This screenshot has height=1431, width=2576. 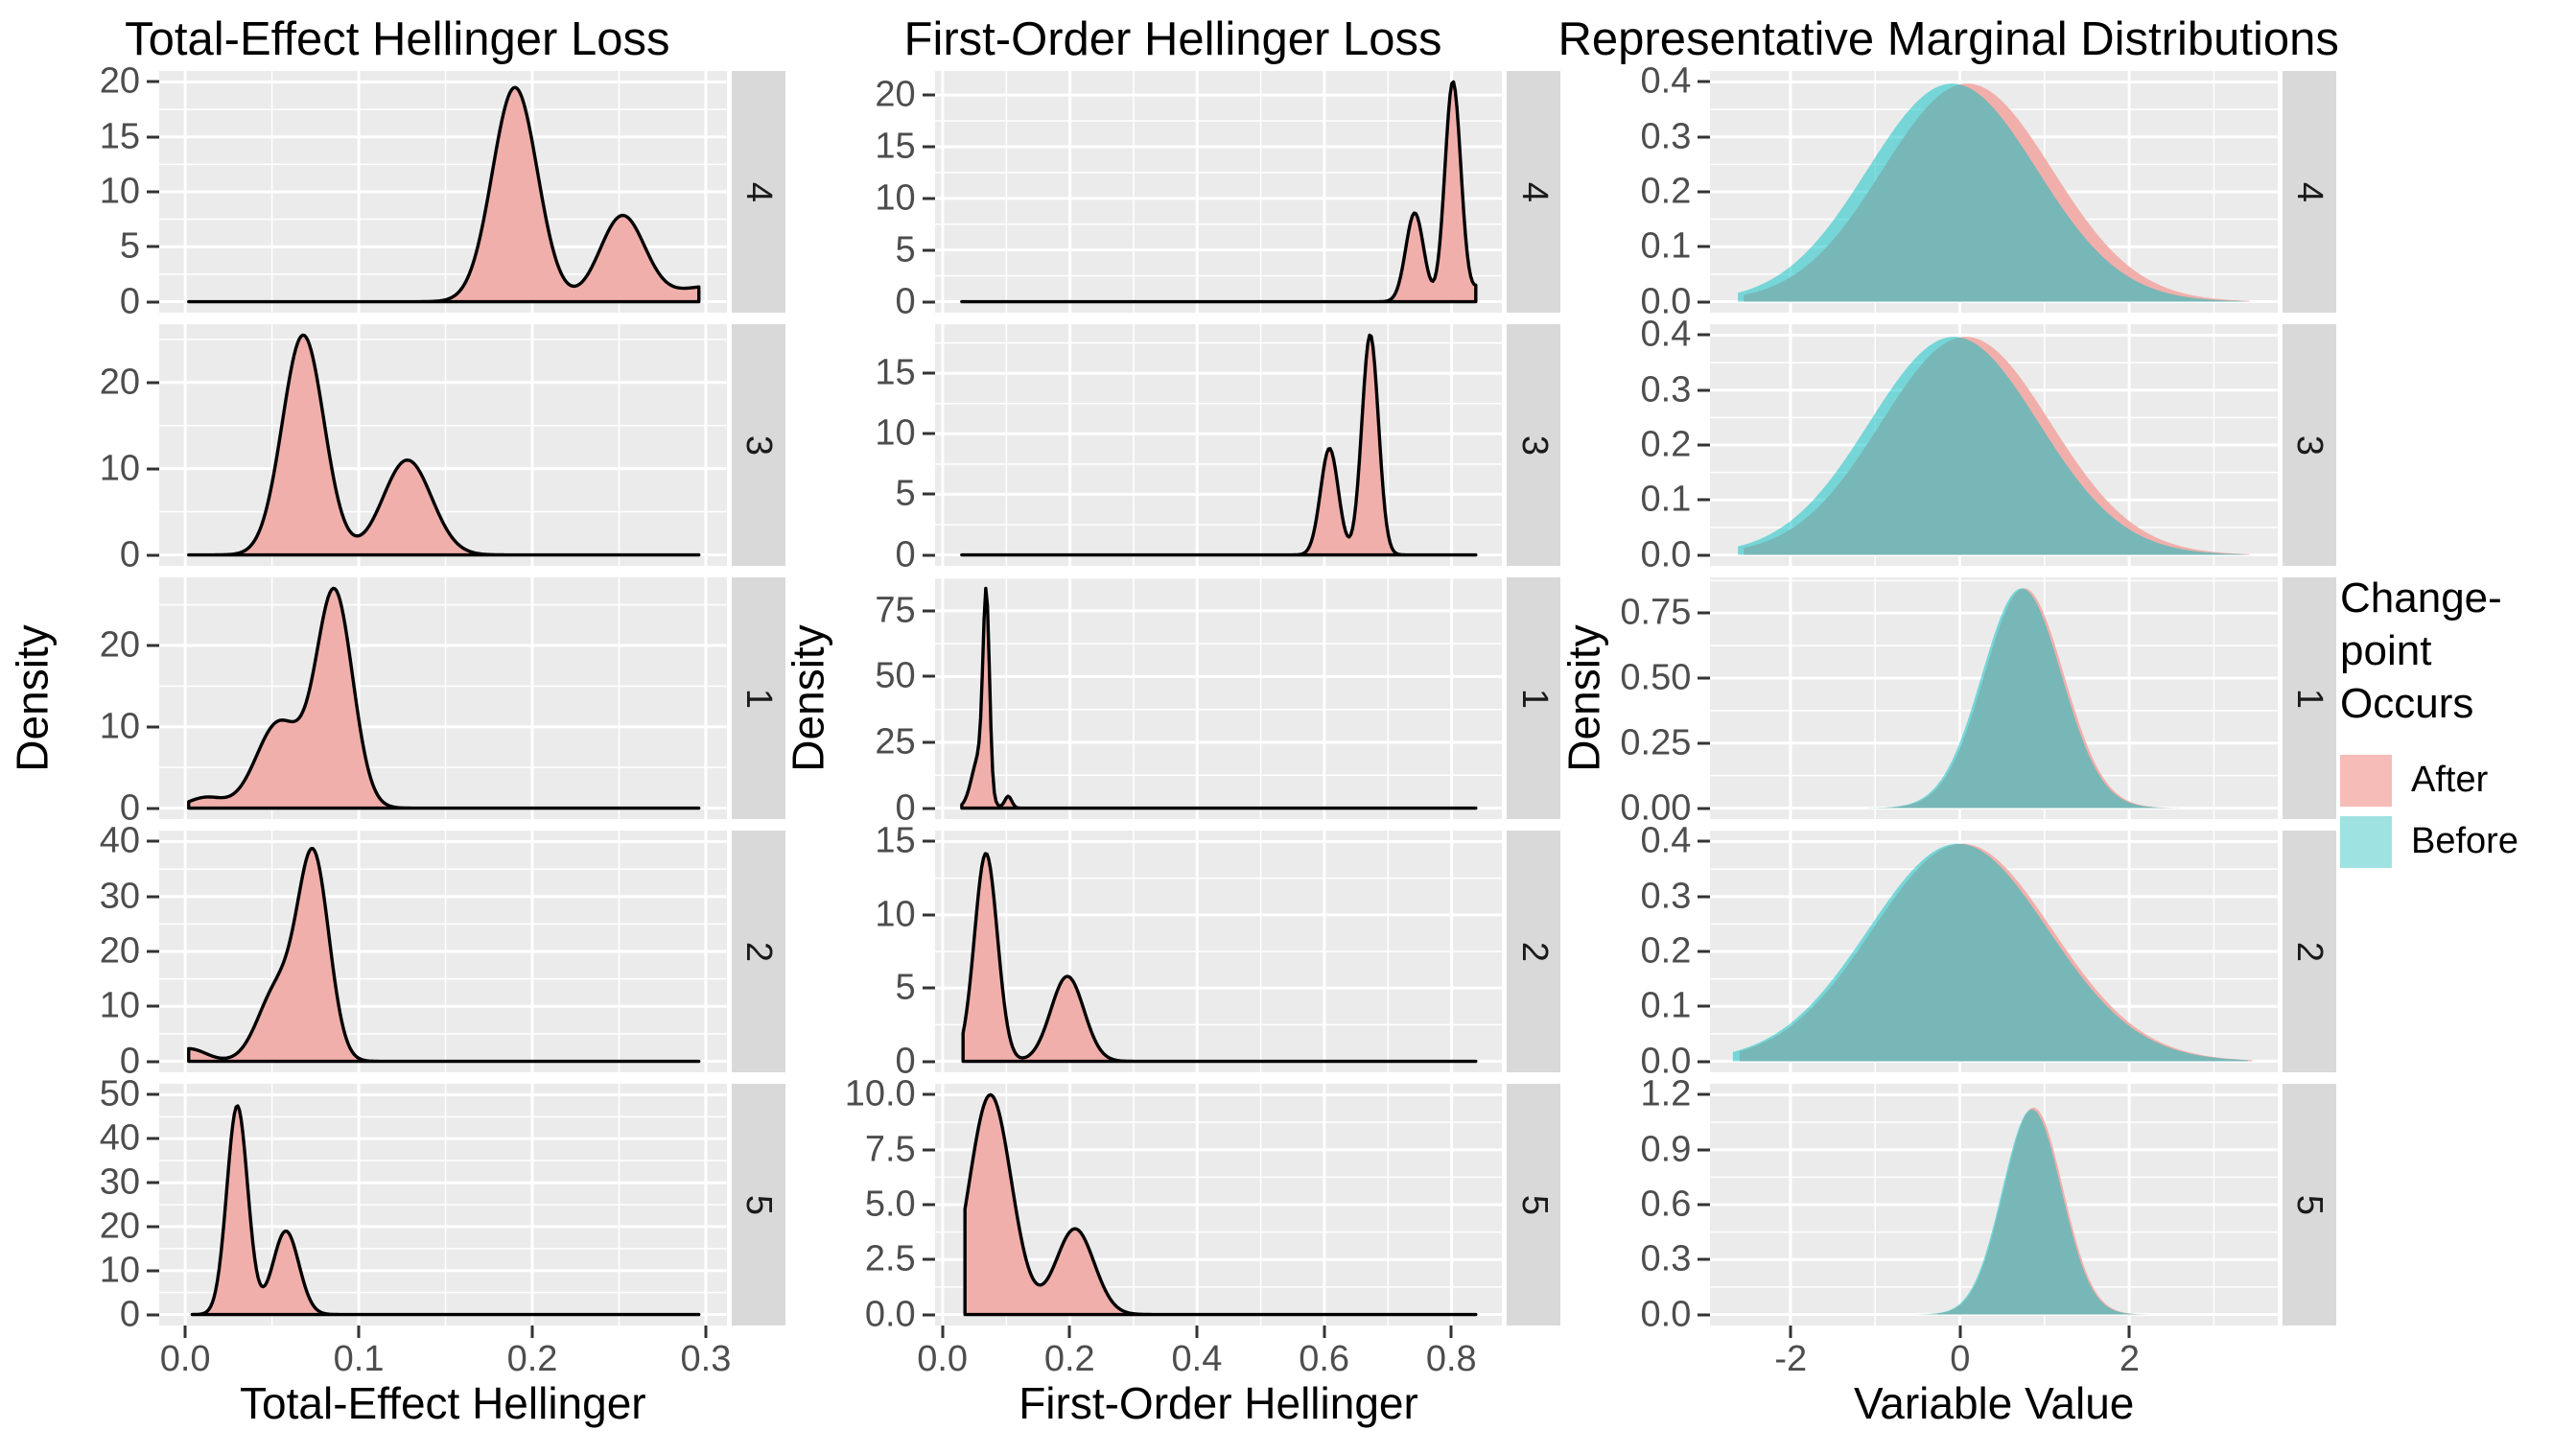 I want to click on y-tick-label: 0.00, so click(x=1656, y=808).